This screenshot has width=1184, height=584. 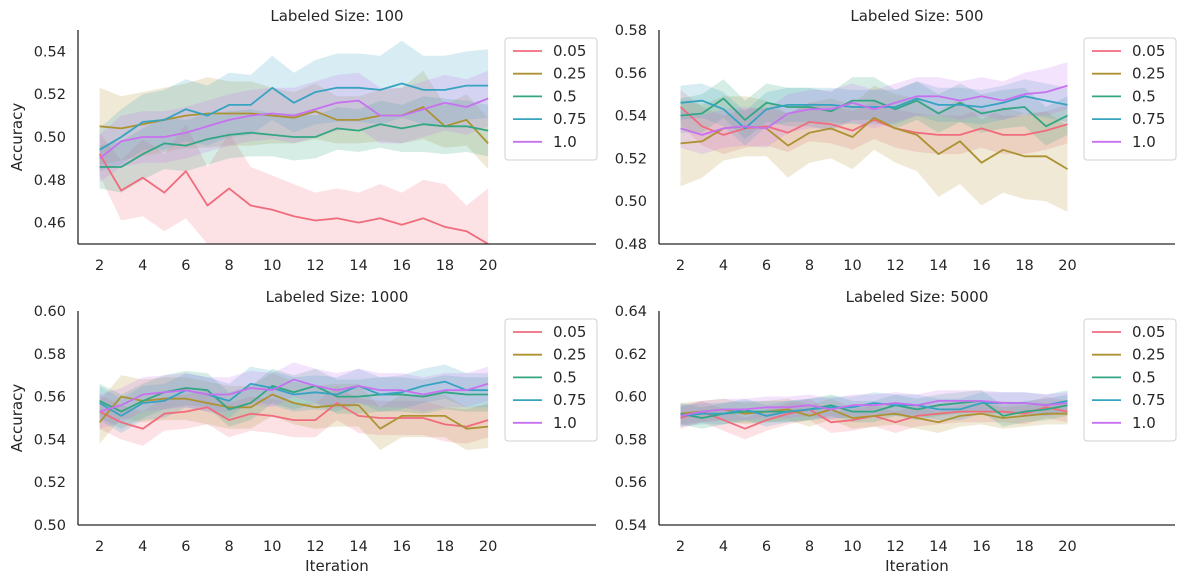 What do you see at coordinates (917, 297) in the screenshot?
I see `chart-title: Labeled Size: 5000` at bounding box center [917, 297].